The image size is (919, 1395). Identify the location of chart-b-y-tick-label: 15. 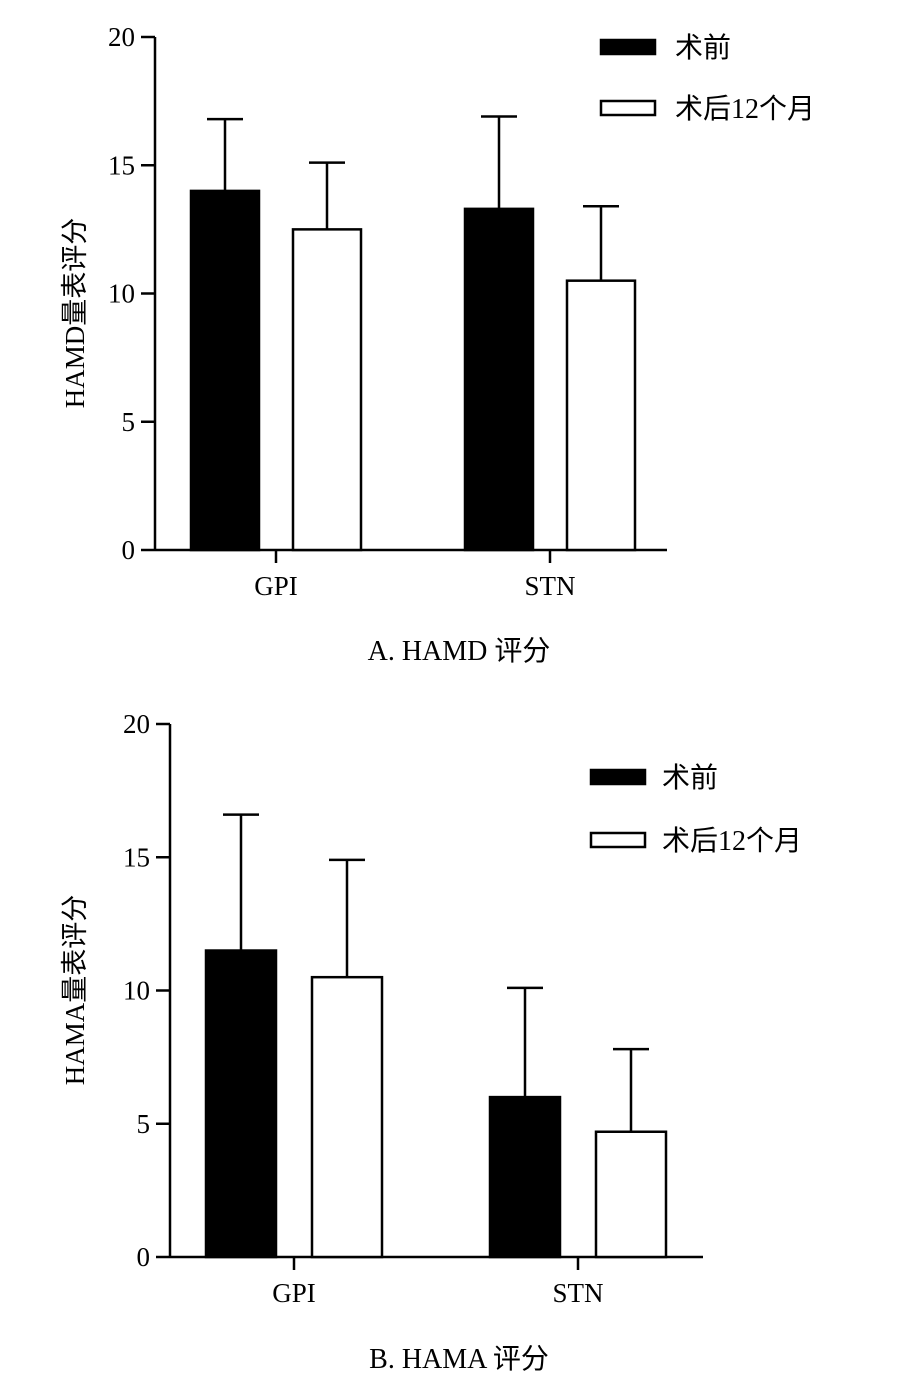
(136, 857).